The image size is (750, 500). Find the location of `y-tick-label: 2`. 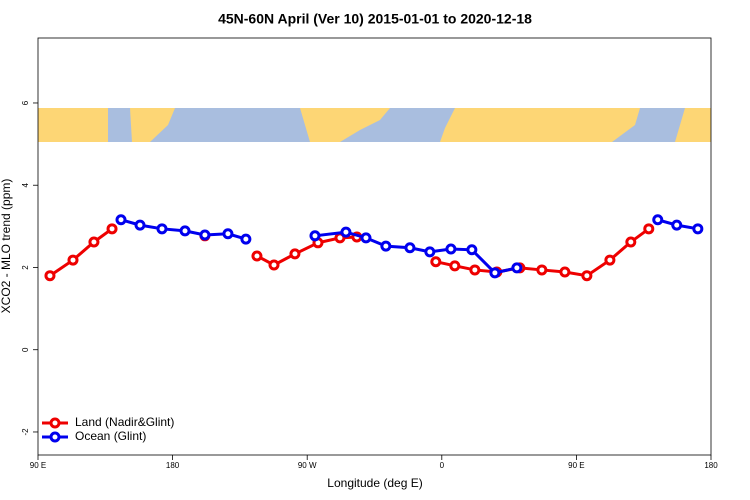

y-tick-label: 2 is located at coordinates (25, 267).